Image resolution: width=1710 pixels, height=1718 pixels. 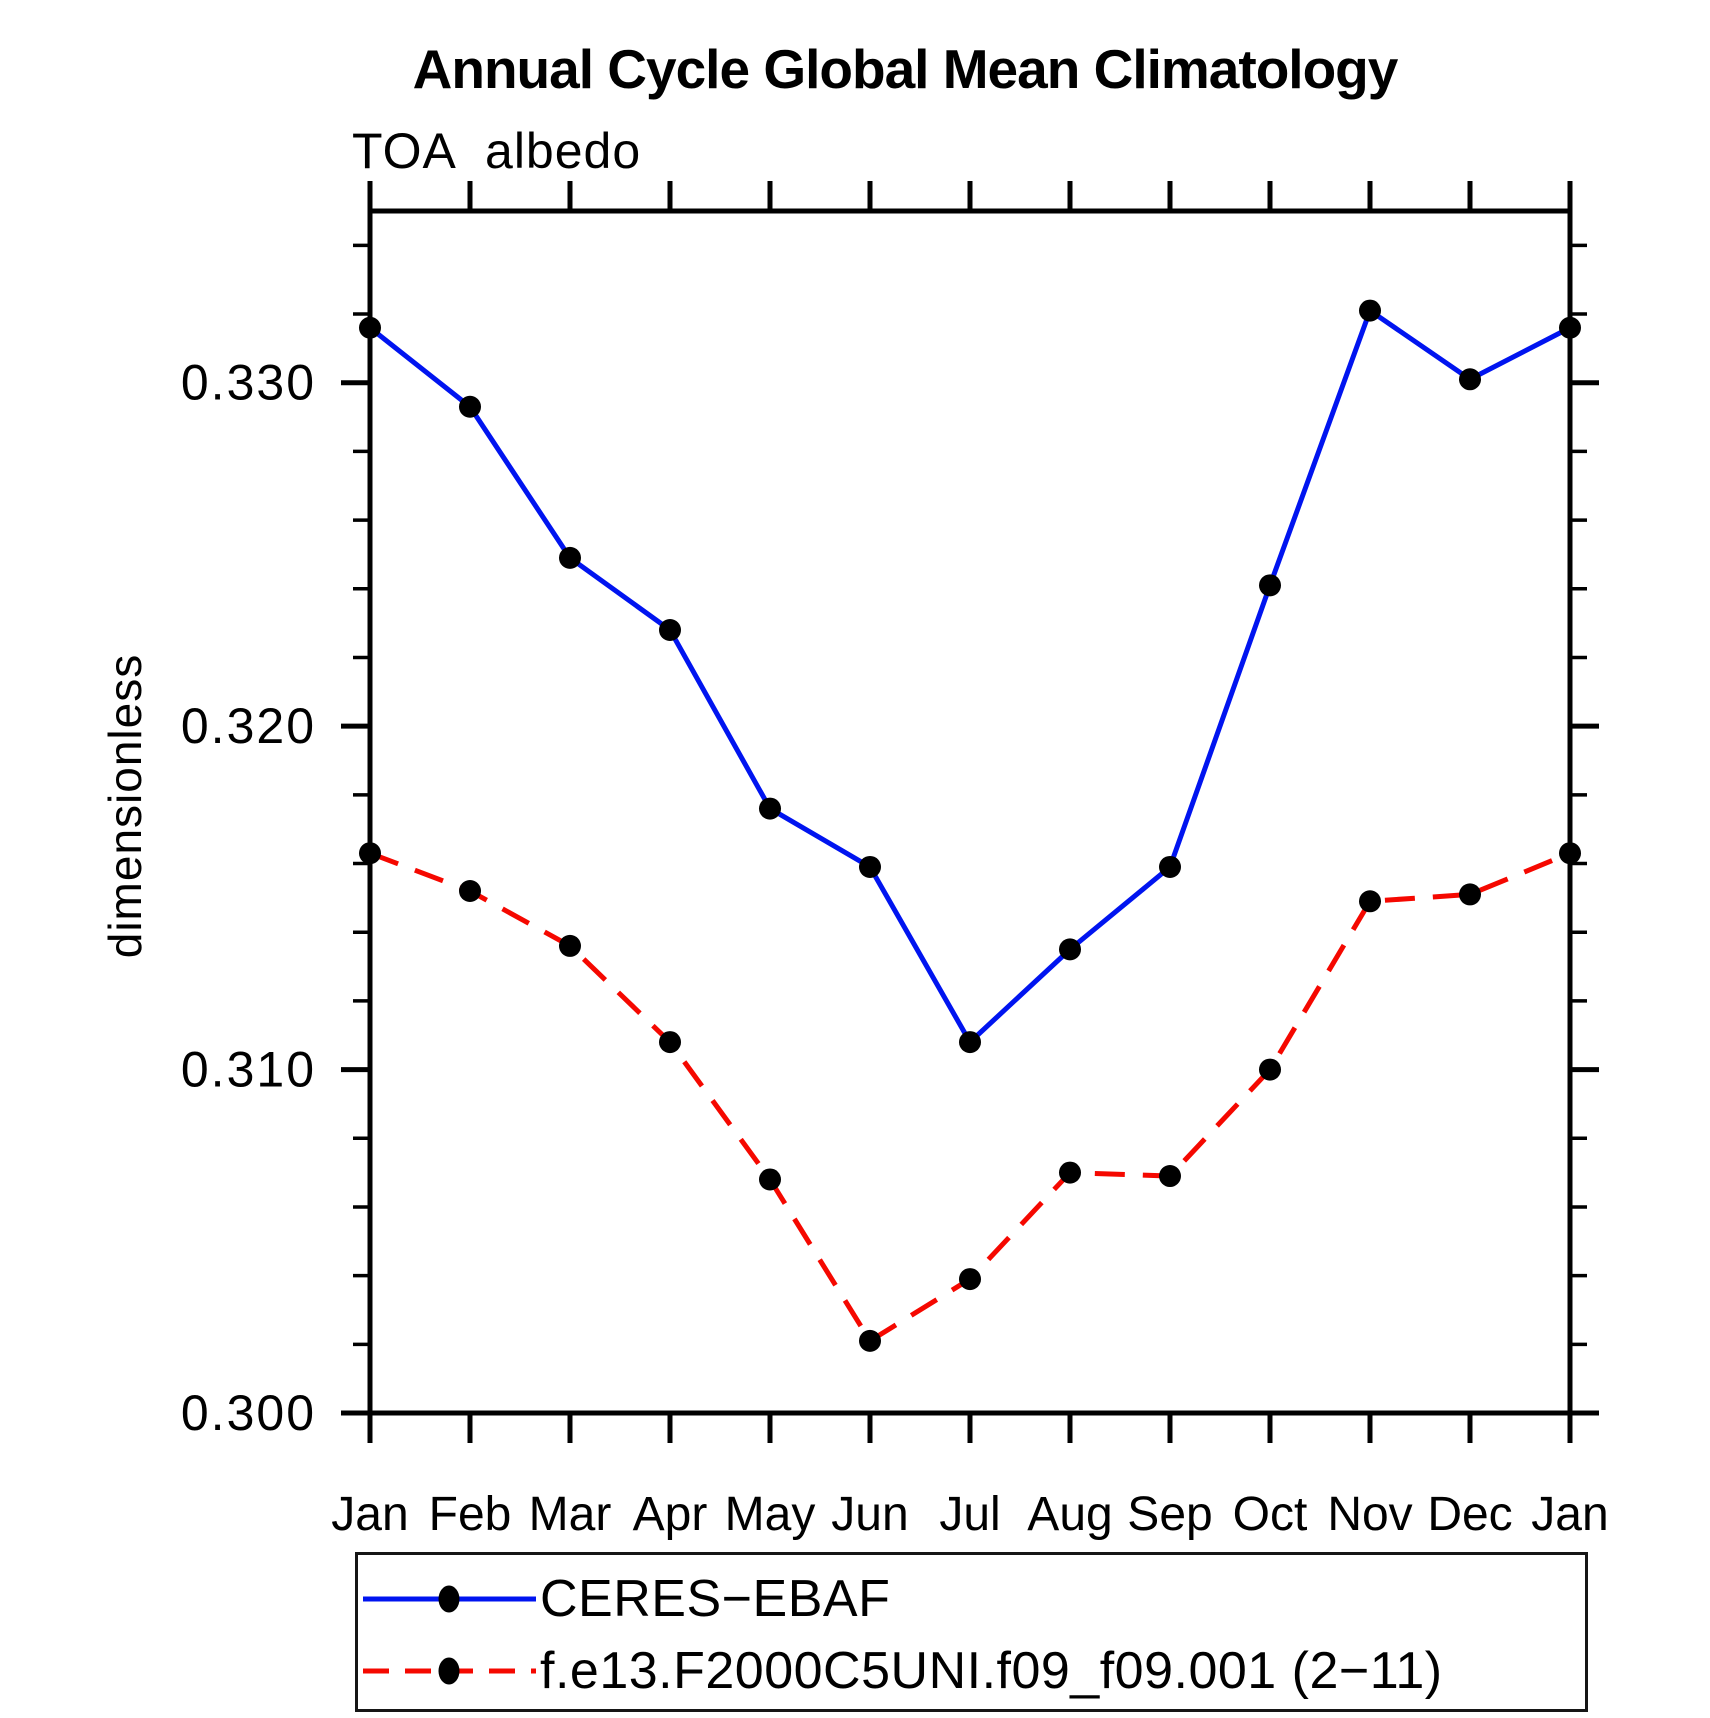 I want to click on legend-item-ceres-ebaf: CERES−EBAF, so click(x=625, y=1599).